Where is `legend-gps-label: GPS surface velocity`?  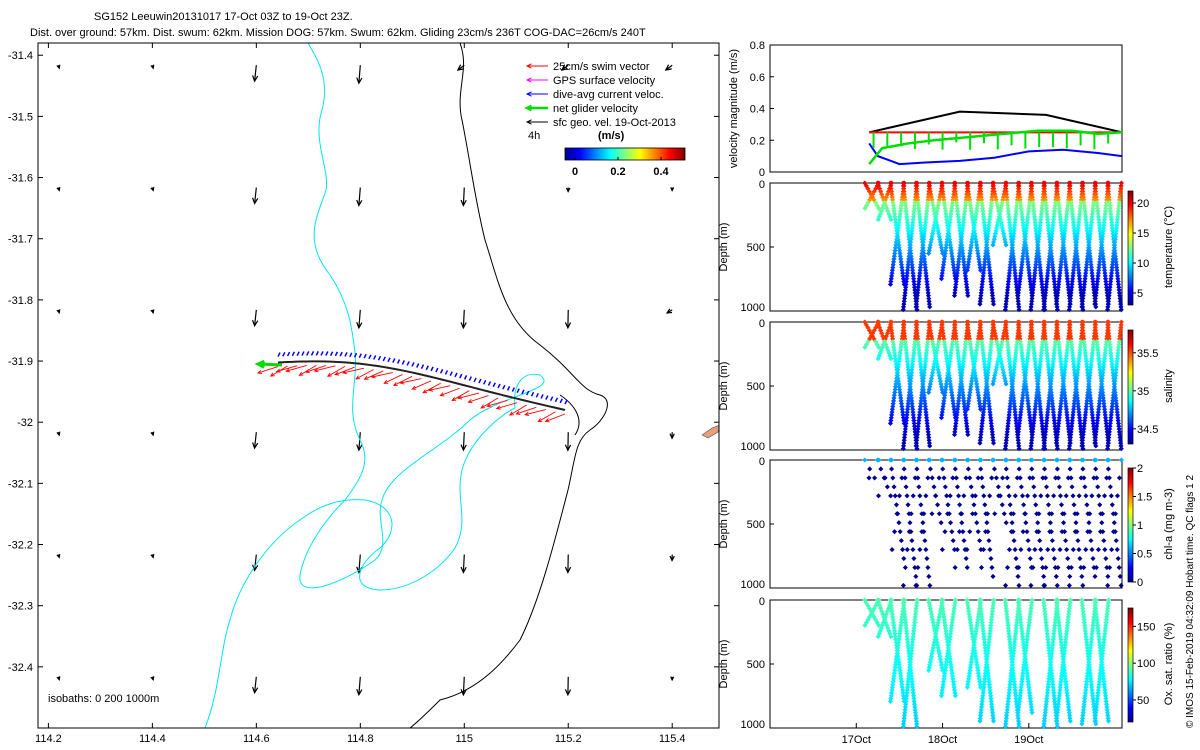
legend-gps-label: GPS surface velocity is located at coordinates (604, 81).